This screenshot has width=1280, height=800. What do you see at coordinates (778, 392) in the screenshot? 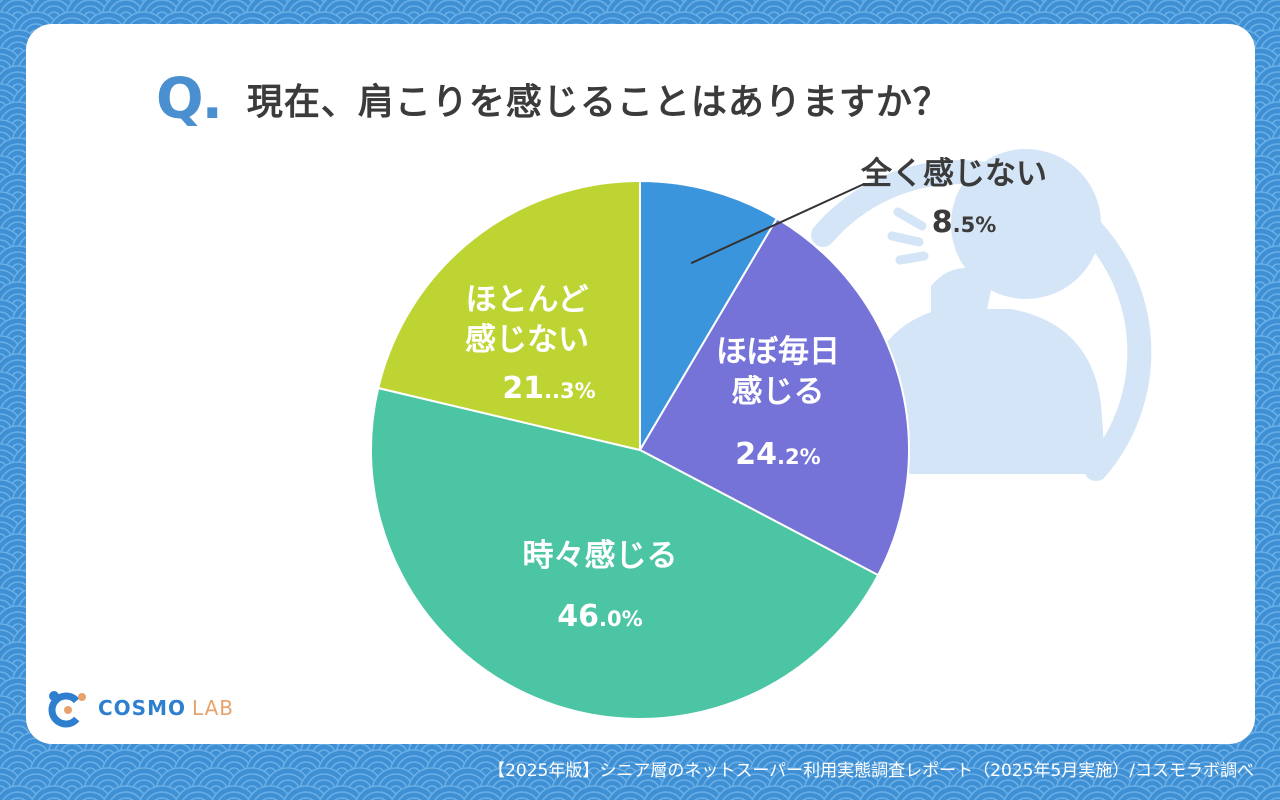
I see `slice-label: 感じる` at bounding box center [778, 392].